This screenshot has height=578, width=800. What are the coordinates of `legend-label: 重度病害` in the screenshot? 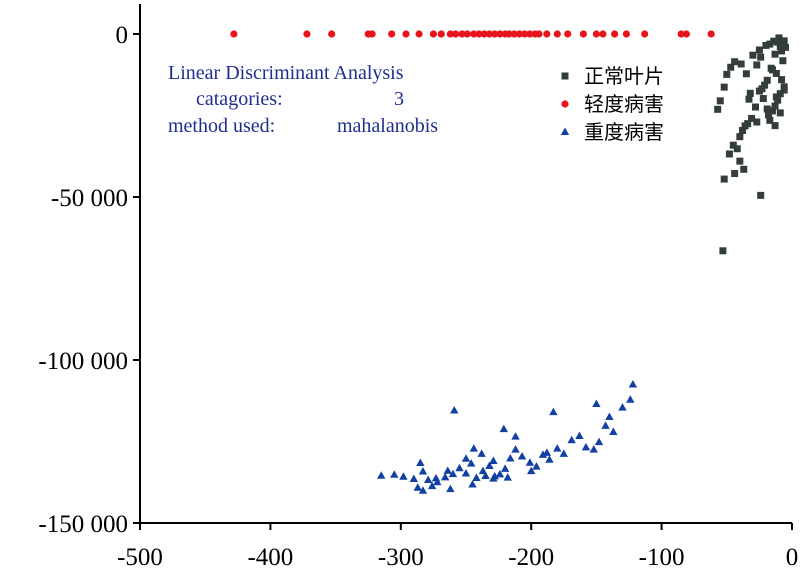 It's located at (624, 132).